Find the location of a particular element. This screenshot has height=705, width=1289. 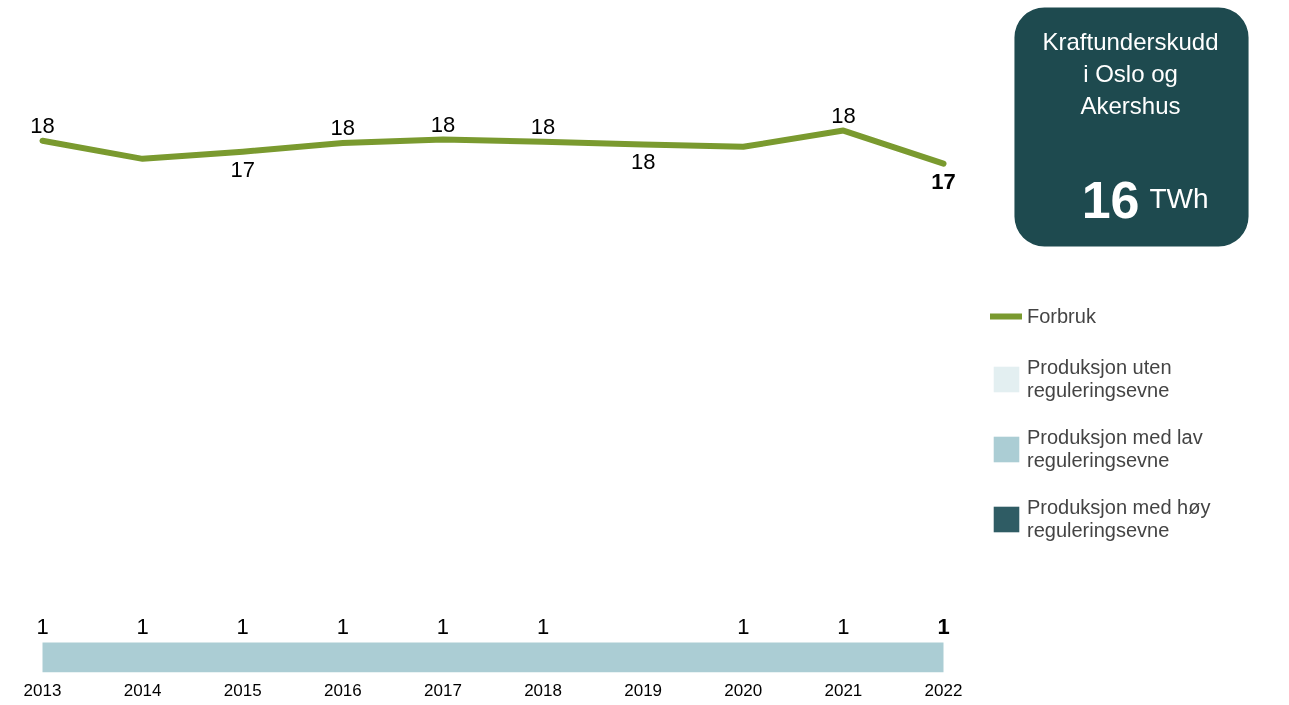

x-tick-label: 2014 is located at coordinates (142, 690).